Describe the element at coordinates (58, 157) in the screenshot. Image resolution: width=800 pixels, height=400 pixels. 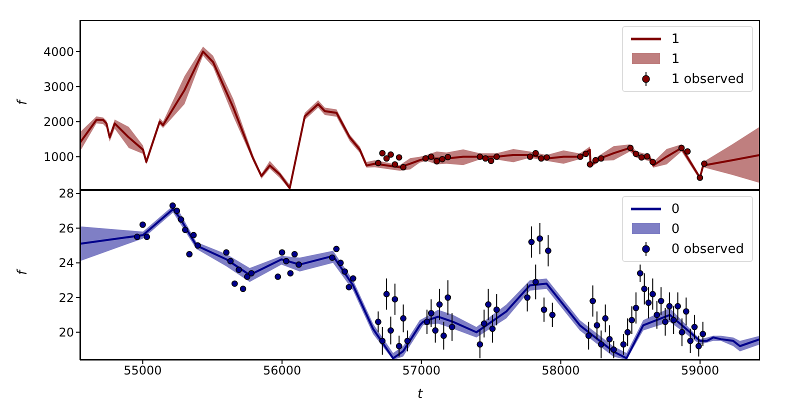
I see `y-tick-label: 1000` at that location.